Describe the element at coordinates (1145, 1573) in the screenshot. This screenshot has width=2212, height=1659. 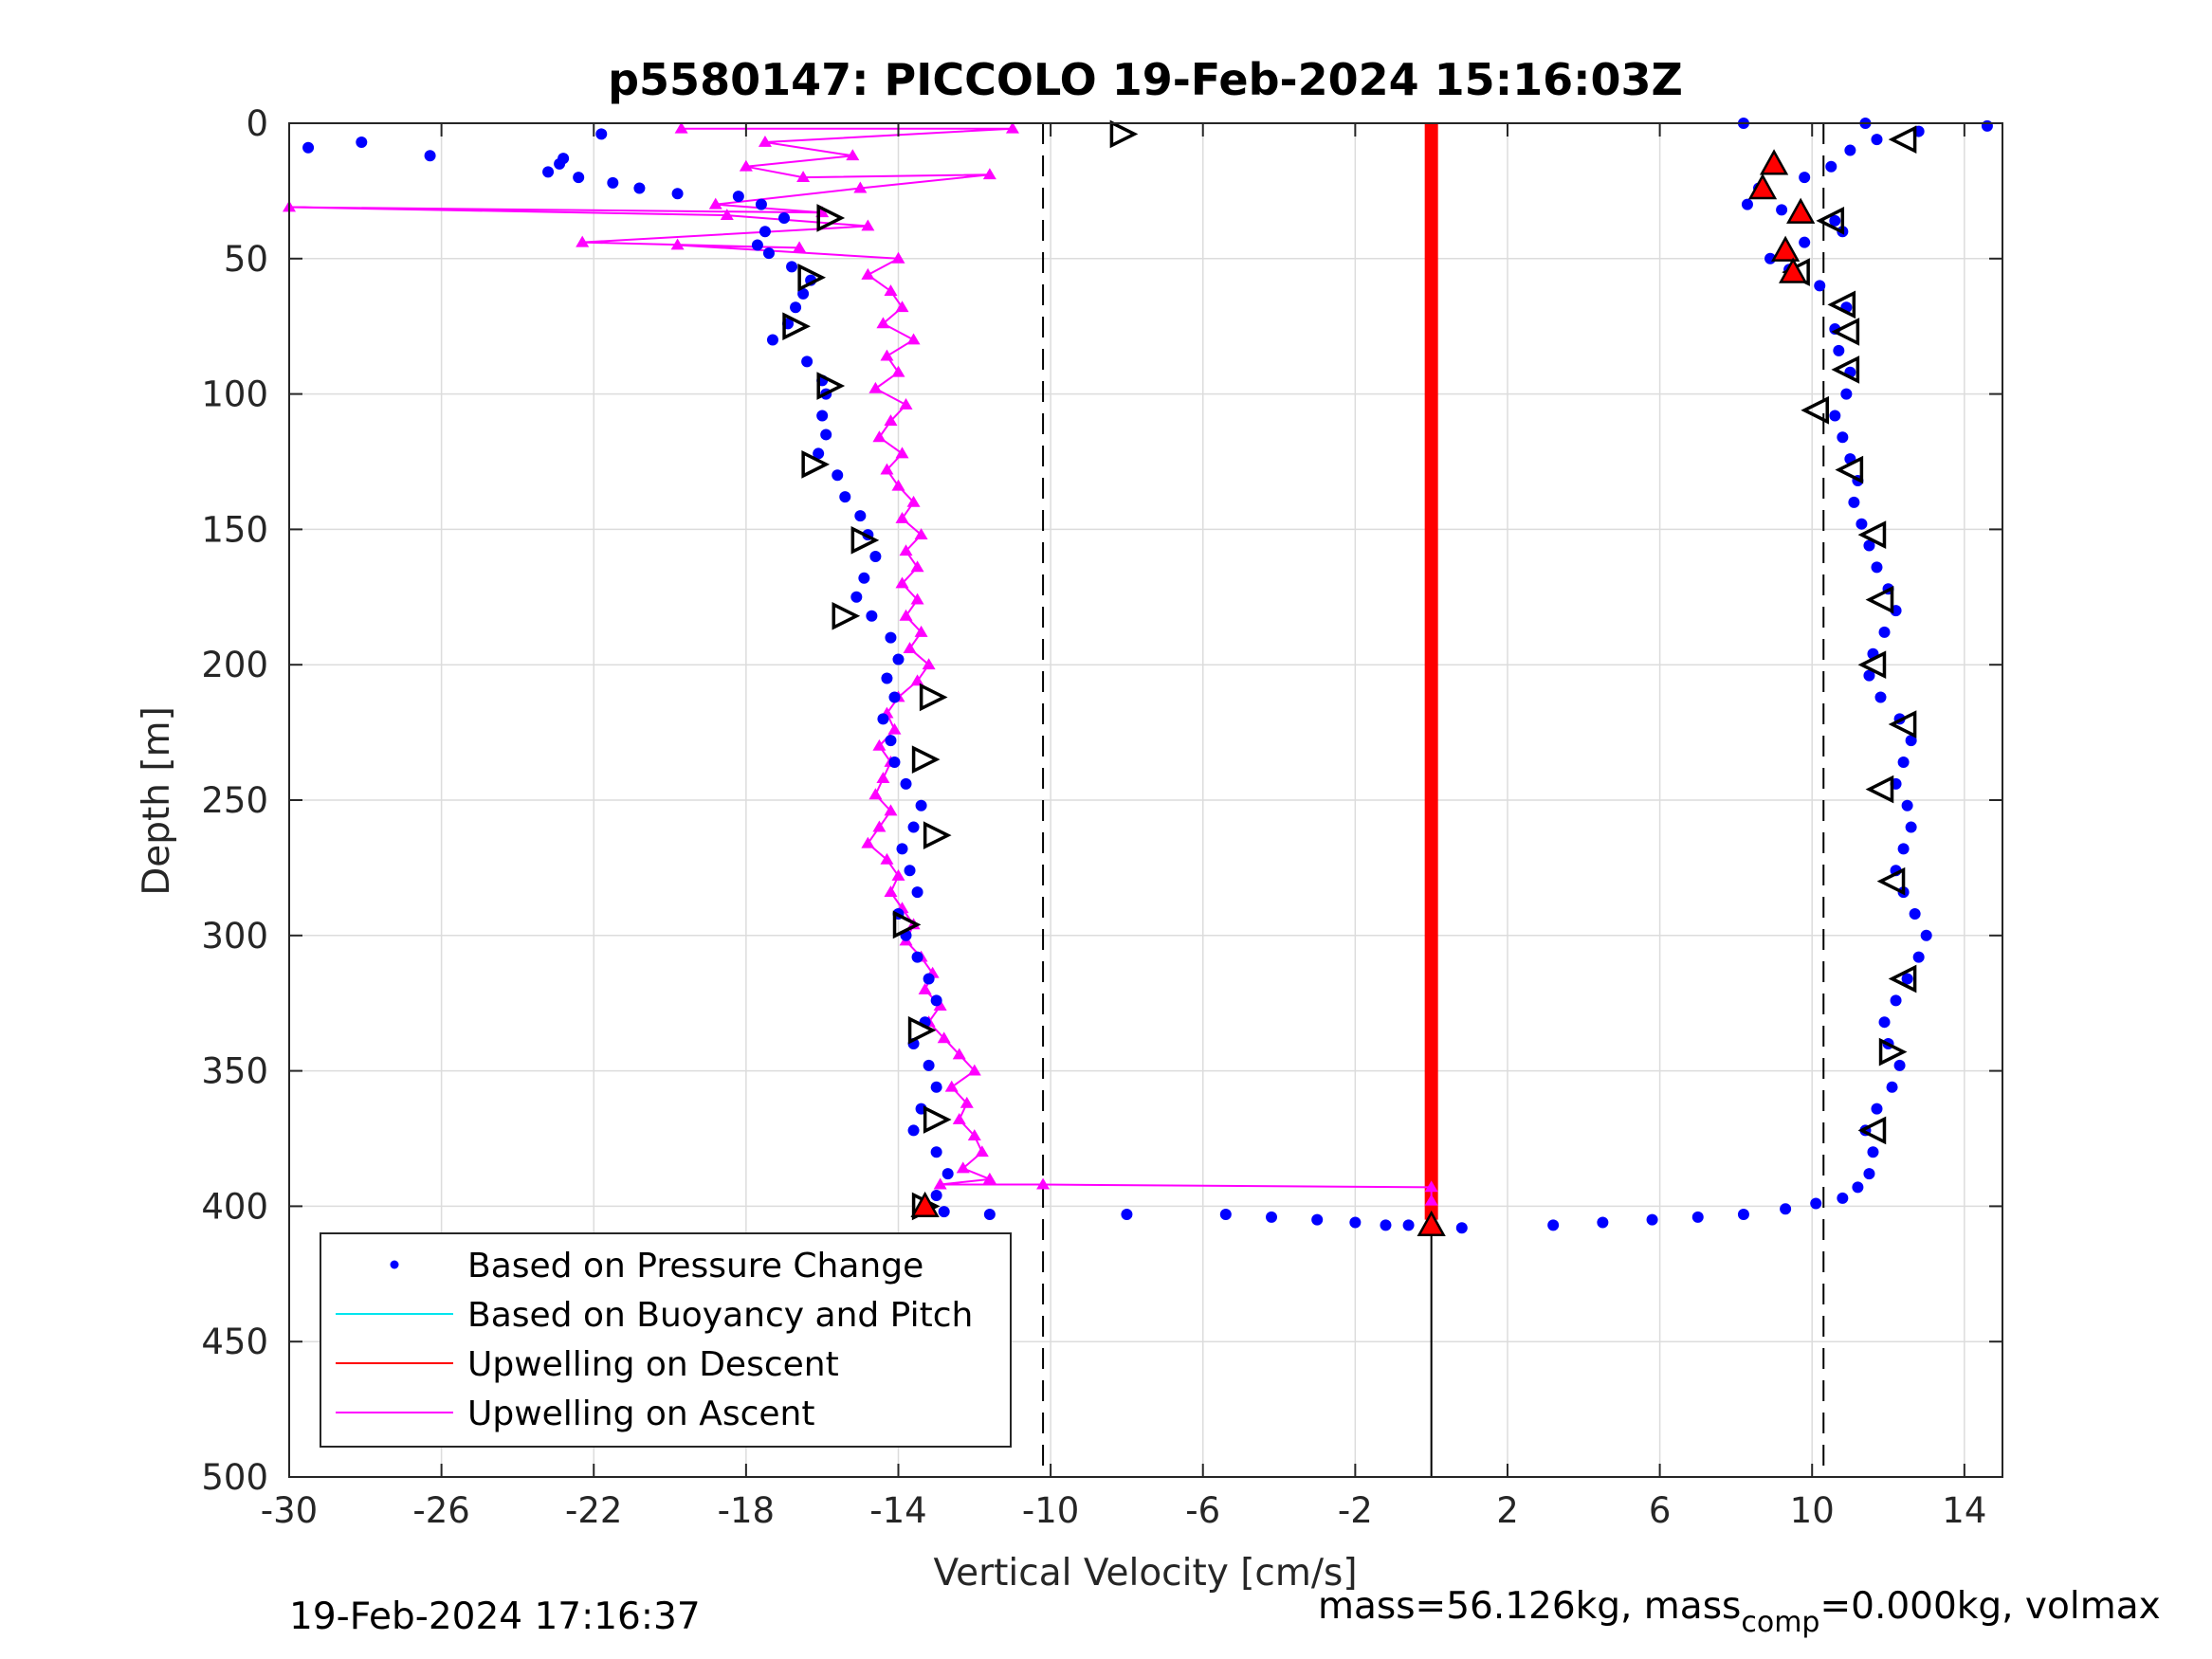
I see `x-axis-label: Vertical Velocity [cm/s]` at that location.